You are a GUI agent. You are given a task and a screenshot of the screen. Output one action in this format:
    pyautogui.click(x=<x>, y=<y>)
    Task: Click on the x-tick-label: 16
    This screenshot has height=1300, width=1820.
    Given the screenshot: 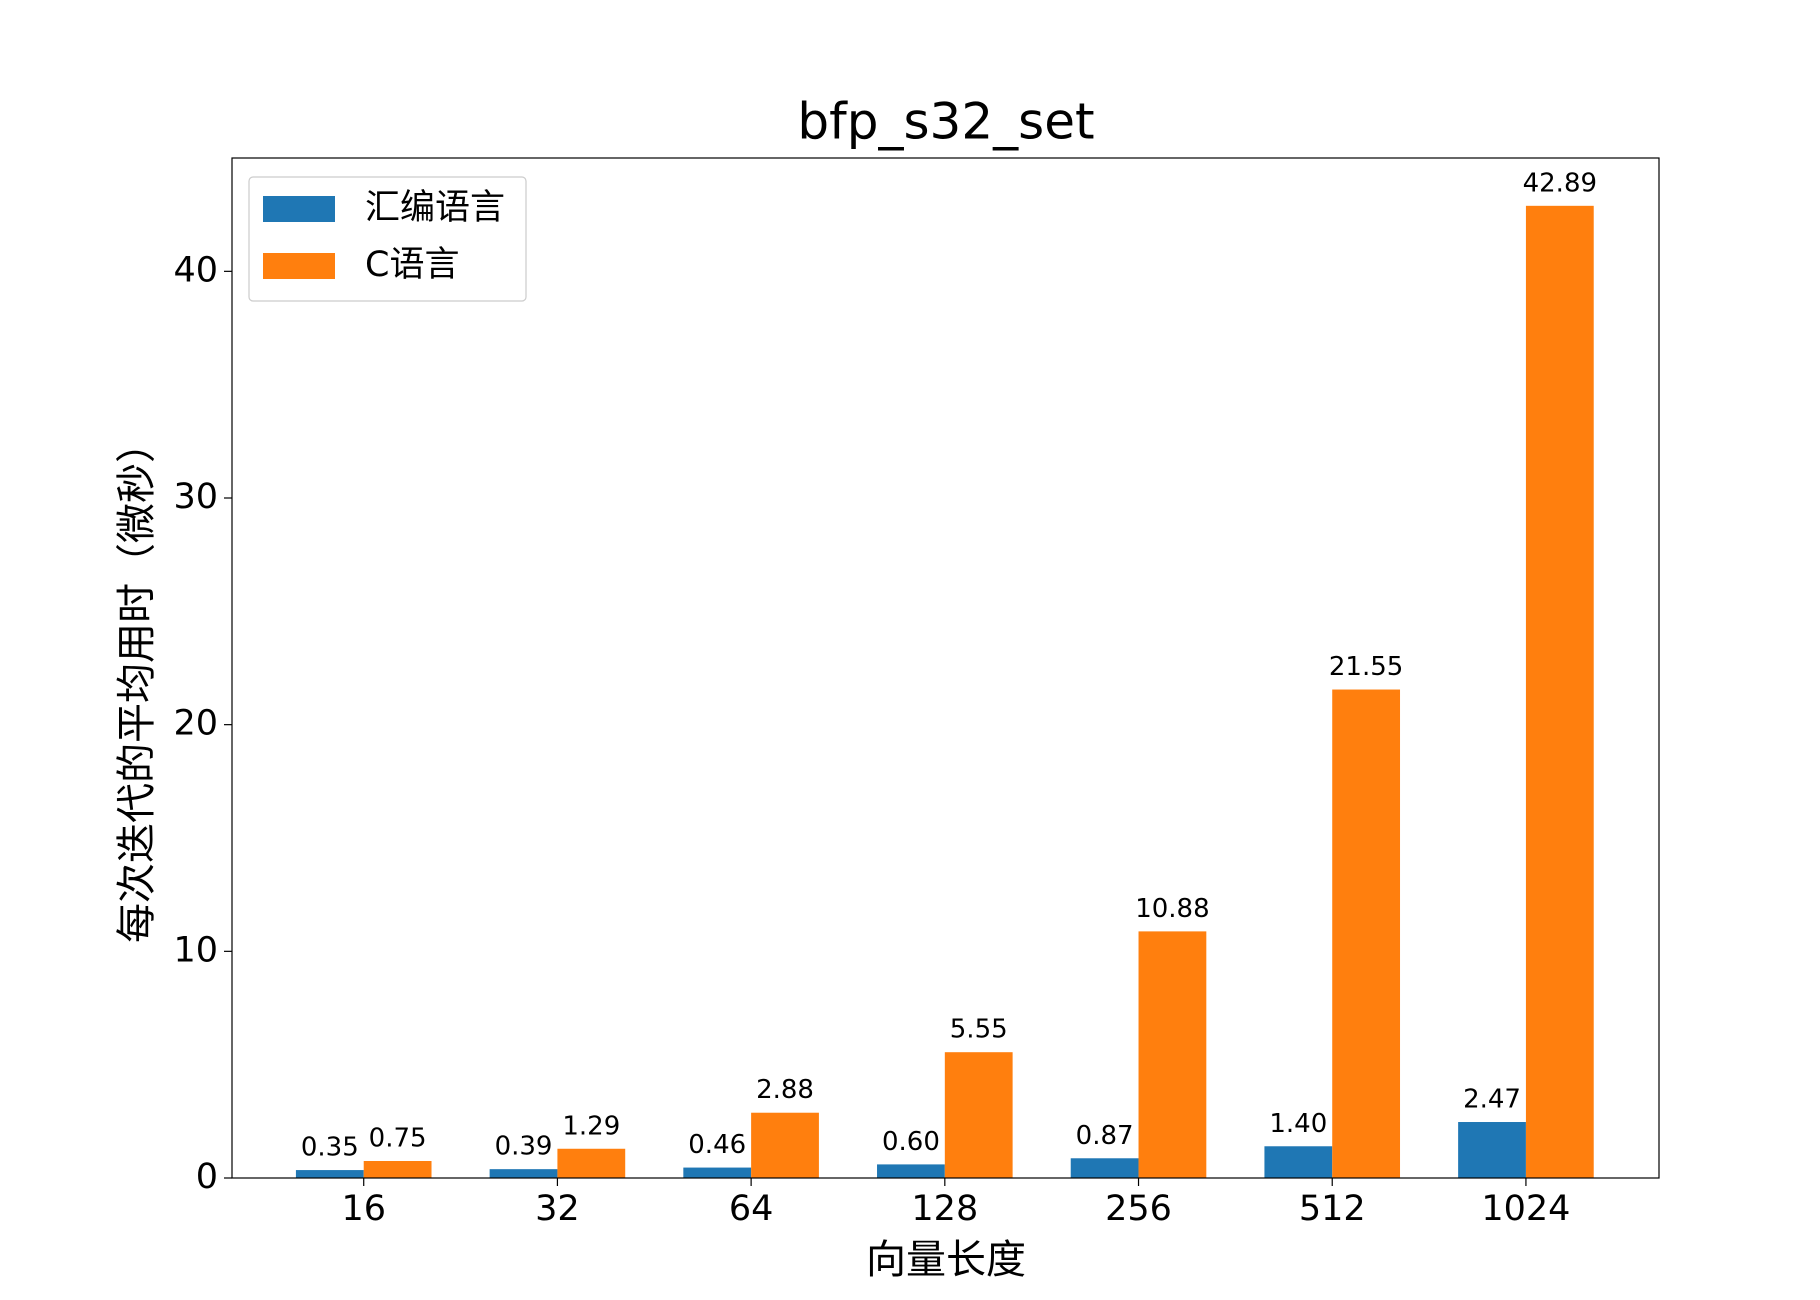 What is the action you would take?
    pyautogui.click(x=363, y=1209)
    